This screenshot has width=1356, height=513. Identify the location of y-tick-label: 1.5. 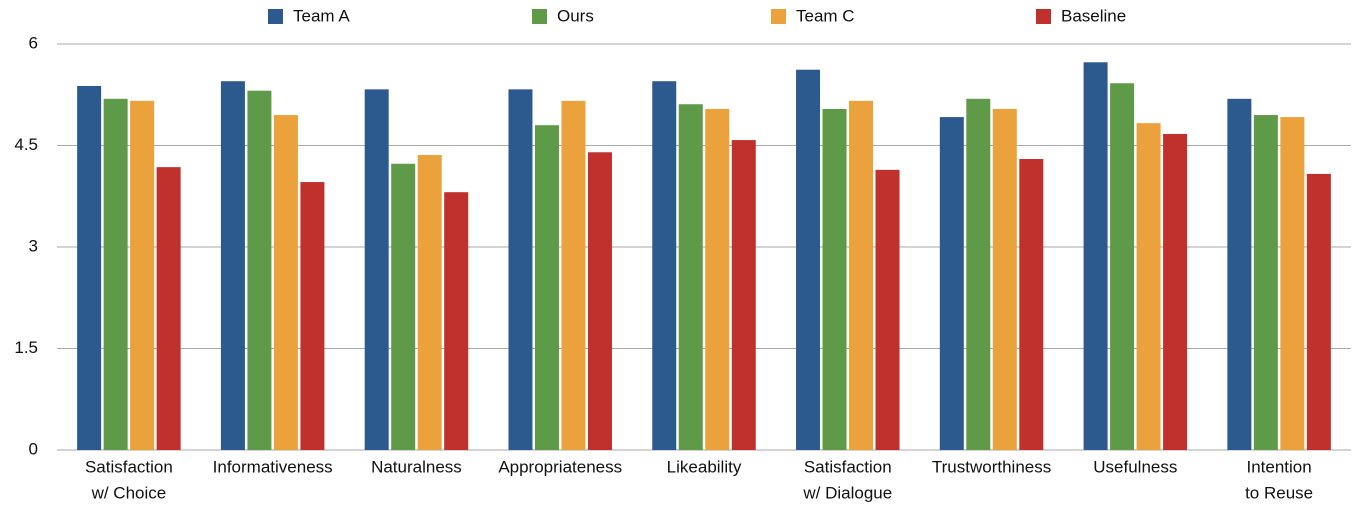
(26, 347).